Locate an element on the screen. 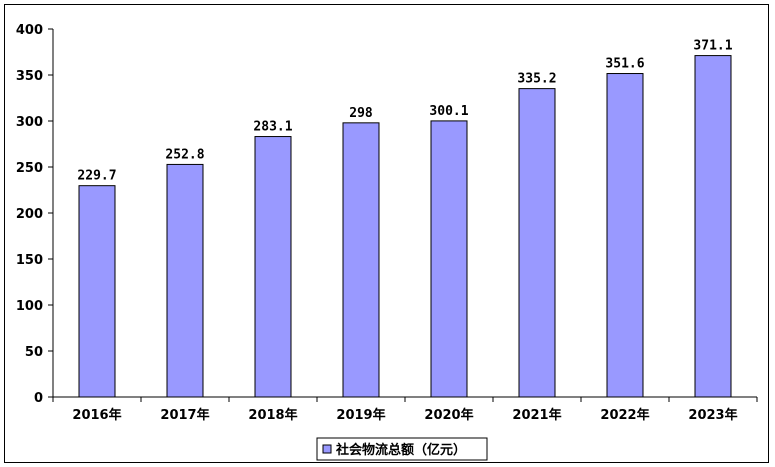 Image resolution: width=775 pixels, height=467 pixels. data-label: 283.1 is located at coordinates (272, 127).